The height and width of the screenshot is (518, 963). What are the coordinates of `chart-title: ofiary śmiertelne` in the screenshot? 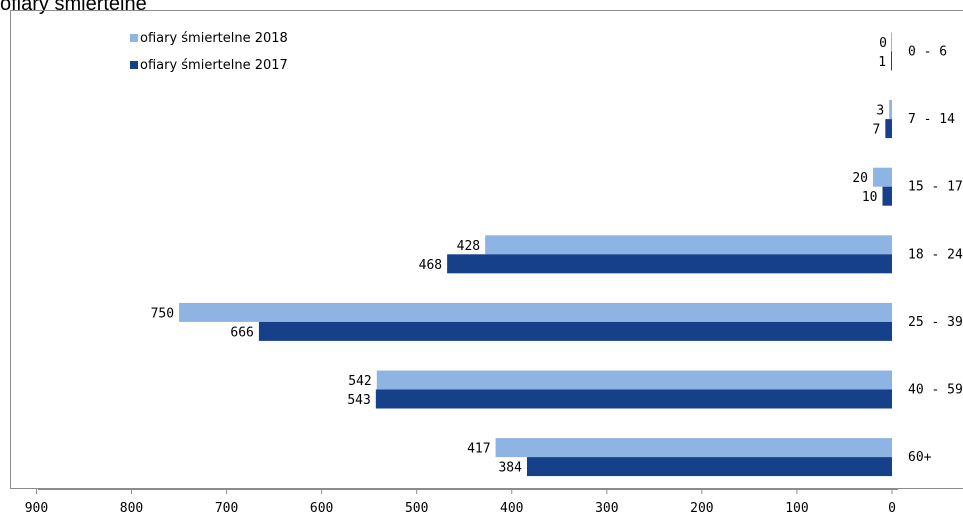 It's located at (73, 7).